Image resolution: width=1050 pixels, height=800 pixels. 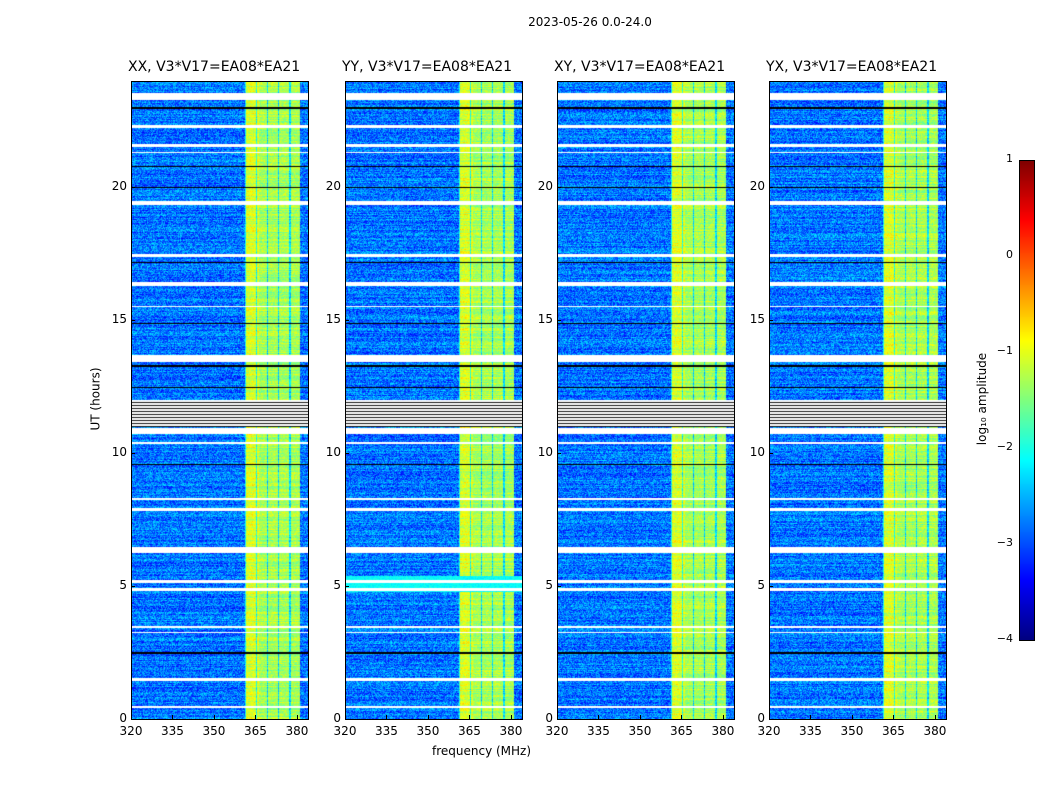 I want to click on x-axis-label: frequency (MHz), so click(x=482, y=751).